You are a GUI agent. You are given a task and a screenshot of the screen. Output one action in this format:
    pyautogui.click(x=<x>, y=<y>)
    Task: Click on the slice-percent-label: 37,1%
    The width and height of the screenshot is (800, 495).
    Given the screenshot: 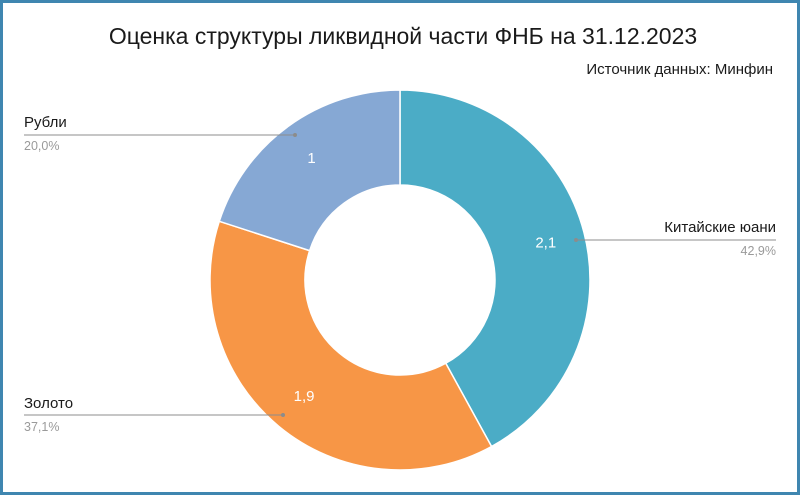 What is the action you would take?
    pyautogui.click(x=41, y=427)
    